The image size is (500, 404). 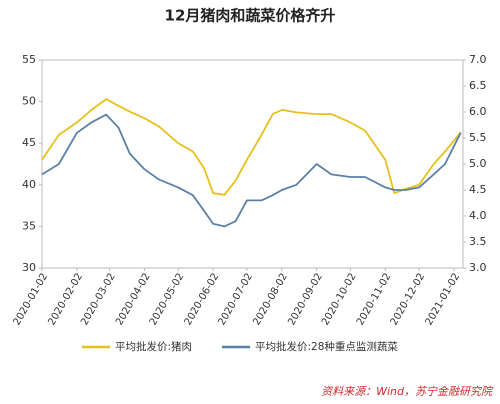 What do you see at coordinates (374, 300) in the screenshot?
I see `x-tick-label: 2020-11-02` at bounding box center [374, 300].